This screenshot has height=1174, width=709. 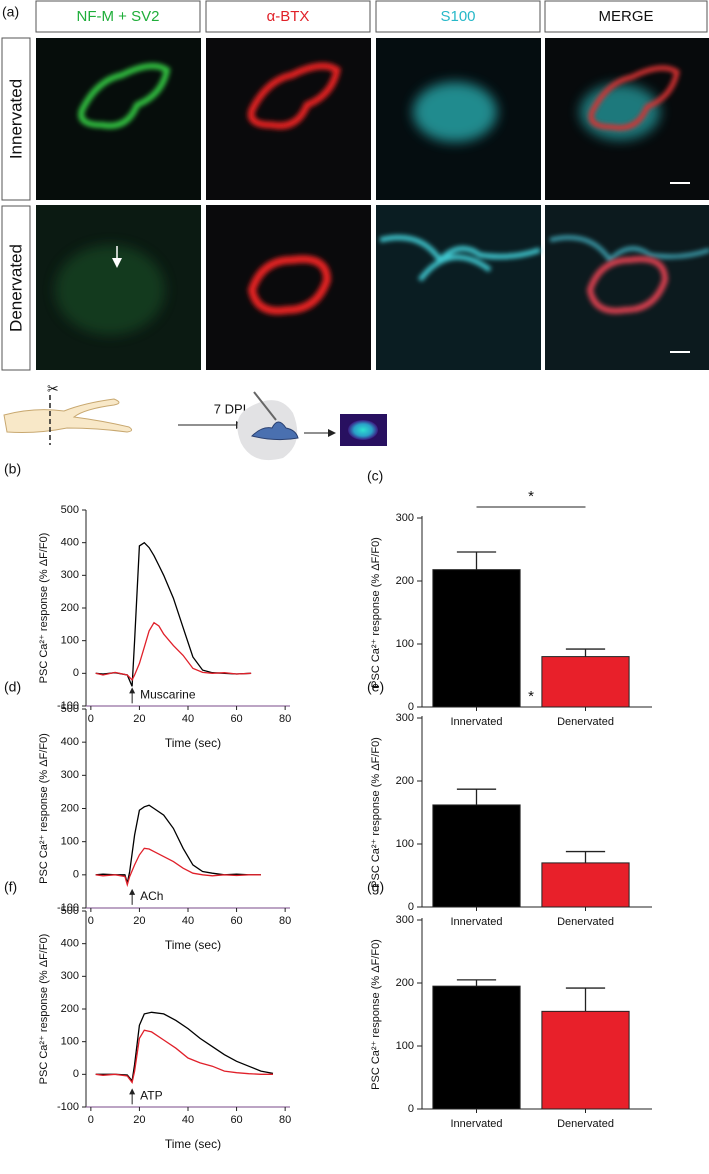 I want to click on arrow-head, so click(x=332, y=433).